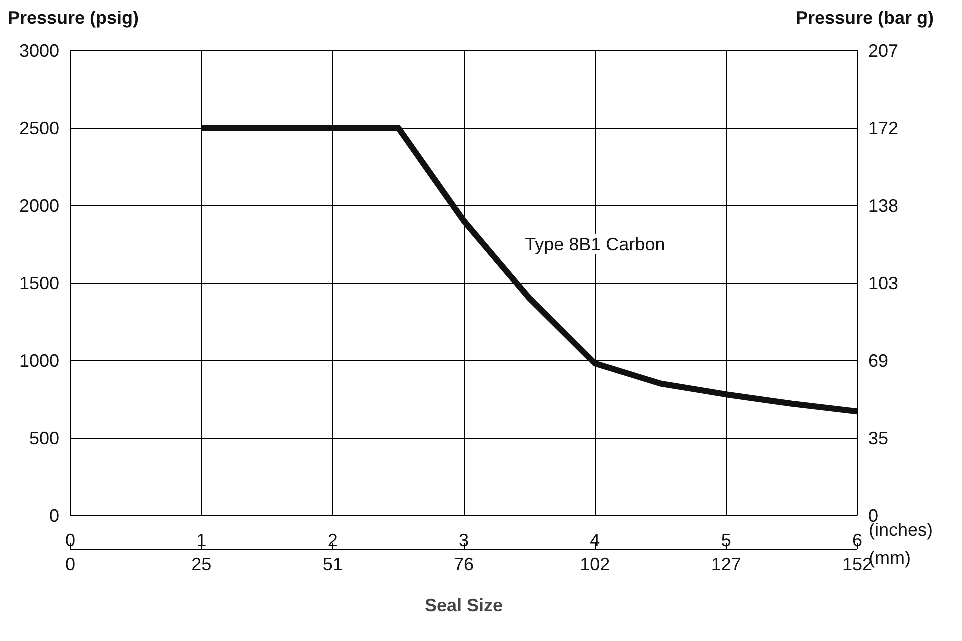 The width and height of the screenshot is (962, 641). What do you see at coordinates (464, 540) in the screenshot?
I see `x-tick-label: 3` at bounding box center [464, 540].